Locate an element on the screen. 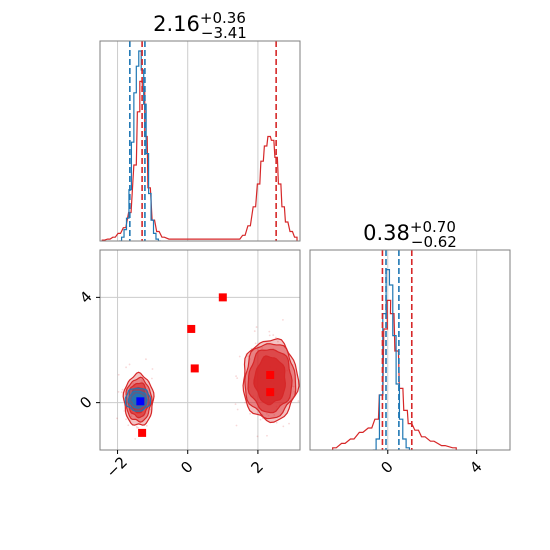 The width and height of the screenshot is (550, 550). right-blue-histogram is located at coordinates (391, 359).